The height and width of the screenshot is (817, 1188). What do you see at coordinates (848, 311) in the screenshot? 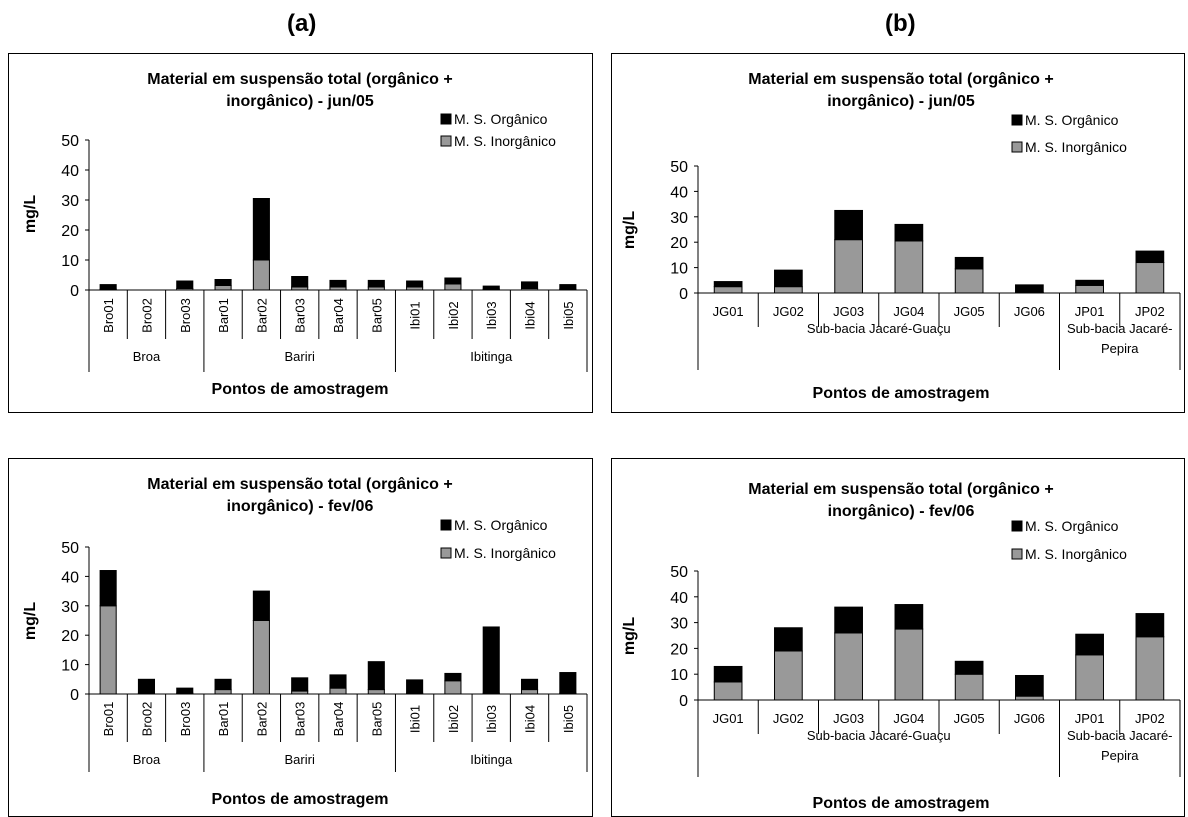
I see `x-tick-label: JG03` at bounding box center [848, 311].